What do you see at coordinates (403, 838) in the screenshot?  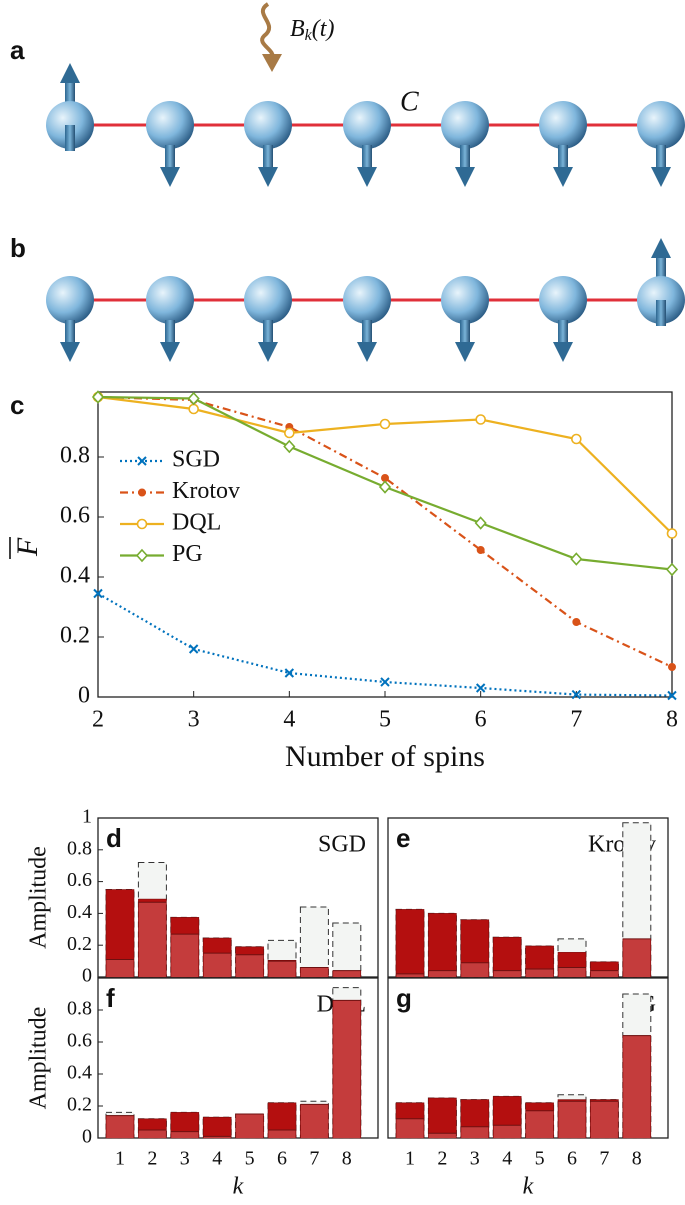 I see `panel-label: e` at bounding box center [403, 838].